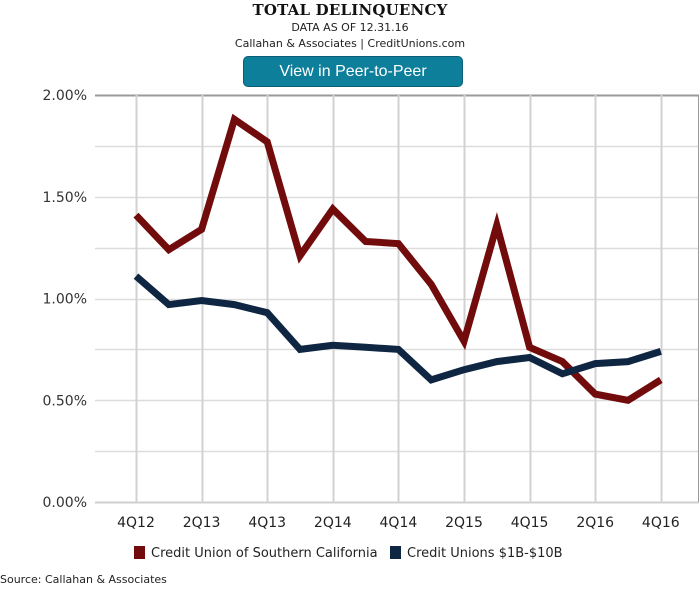  What do you see at coordinates (65, 96) in the screenshot?
I see `y-tick-label: 2.00%` at bounding box center [65, 96].